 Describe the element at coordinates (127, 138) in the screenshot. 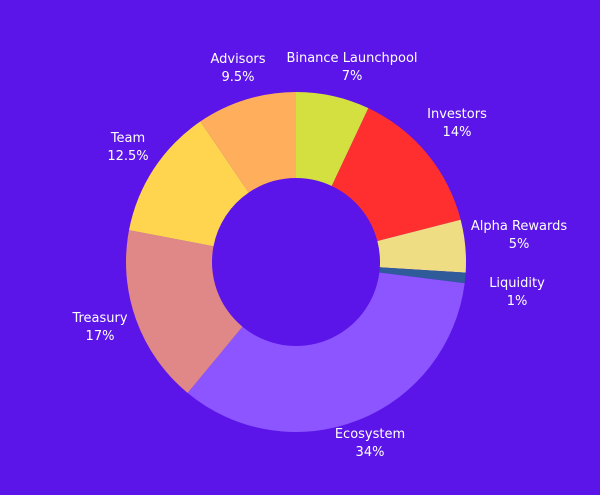

I see `slice-name-team: Team` at that location.